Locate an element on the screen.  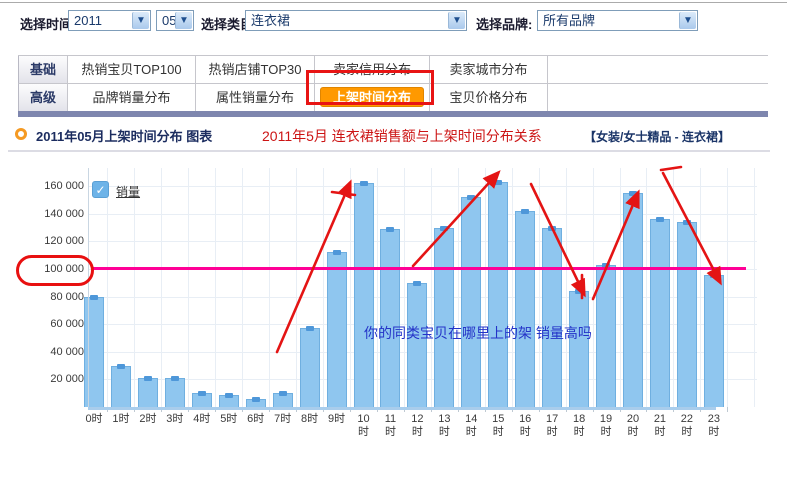
x-tick-label: 4时 is located at coordinates (202, 419).